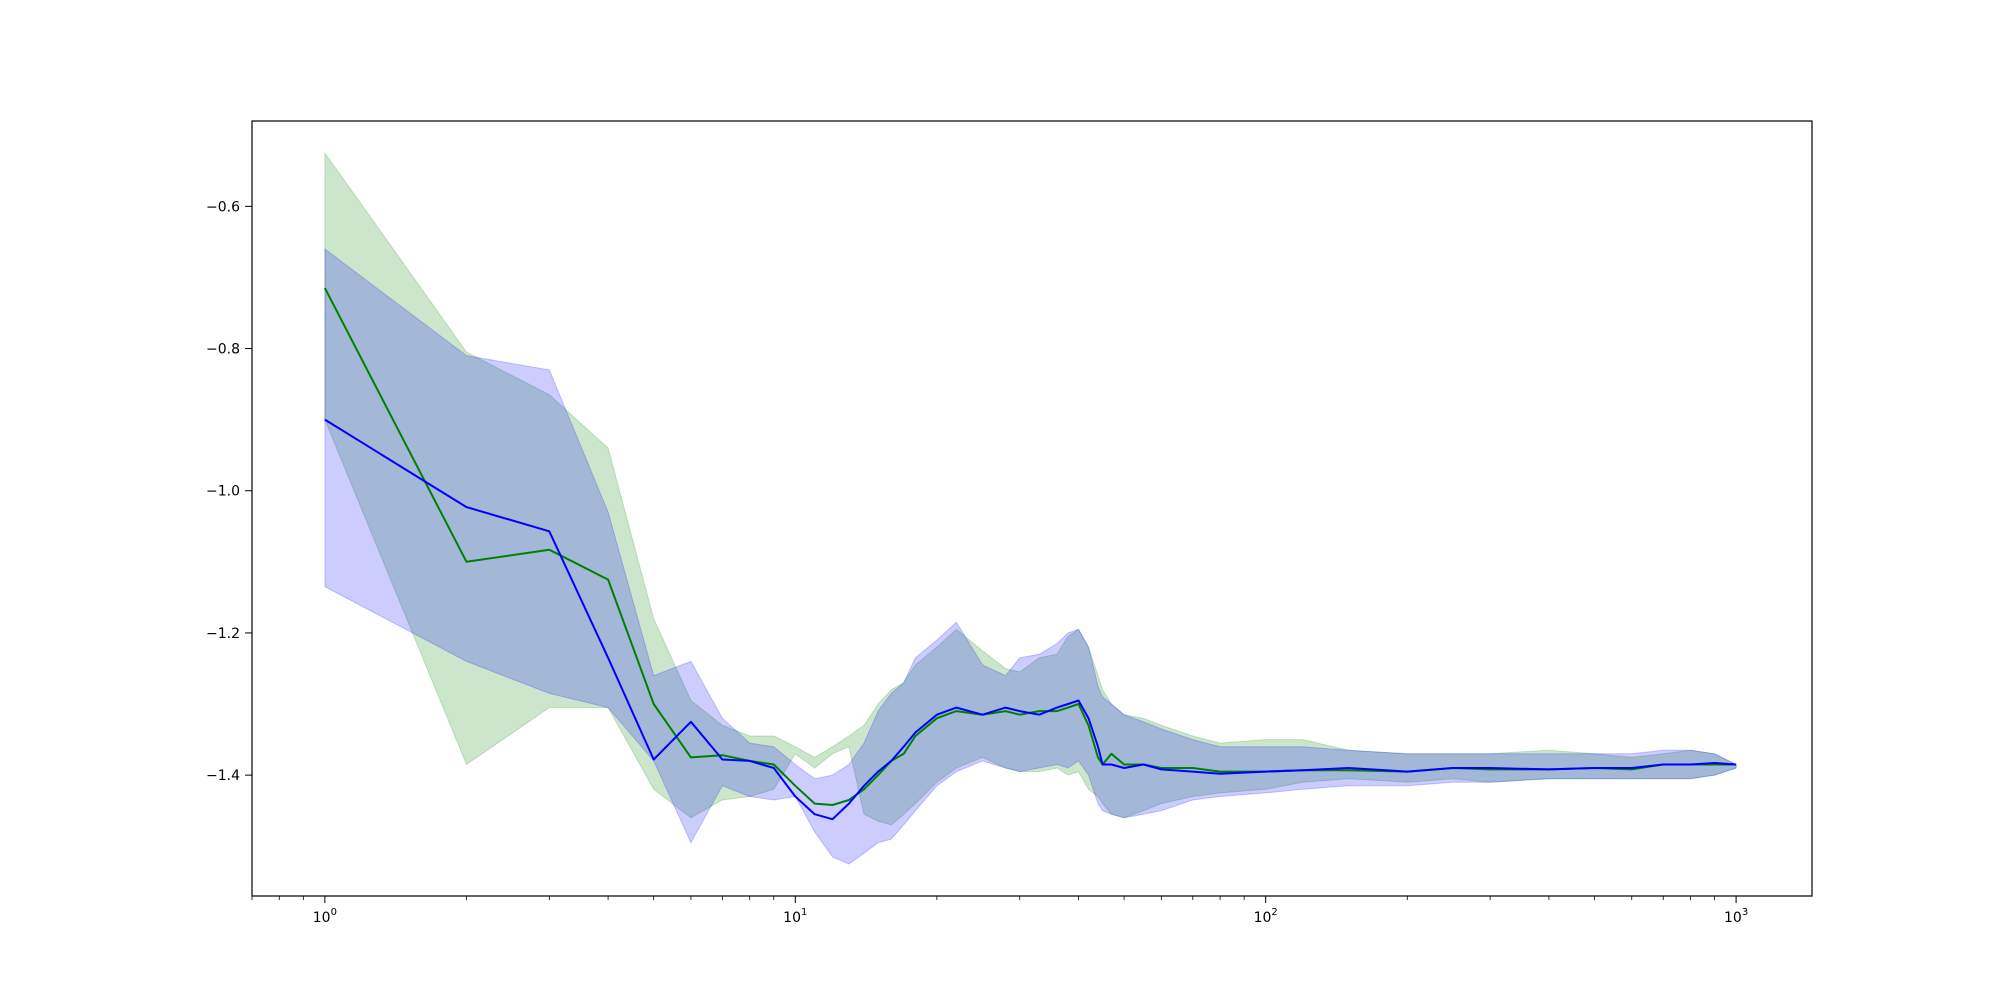  I want to click on x-tick-label-1: 10¹, so click(795, 916).